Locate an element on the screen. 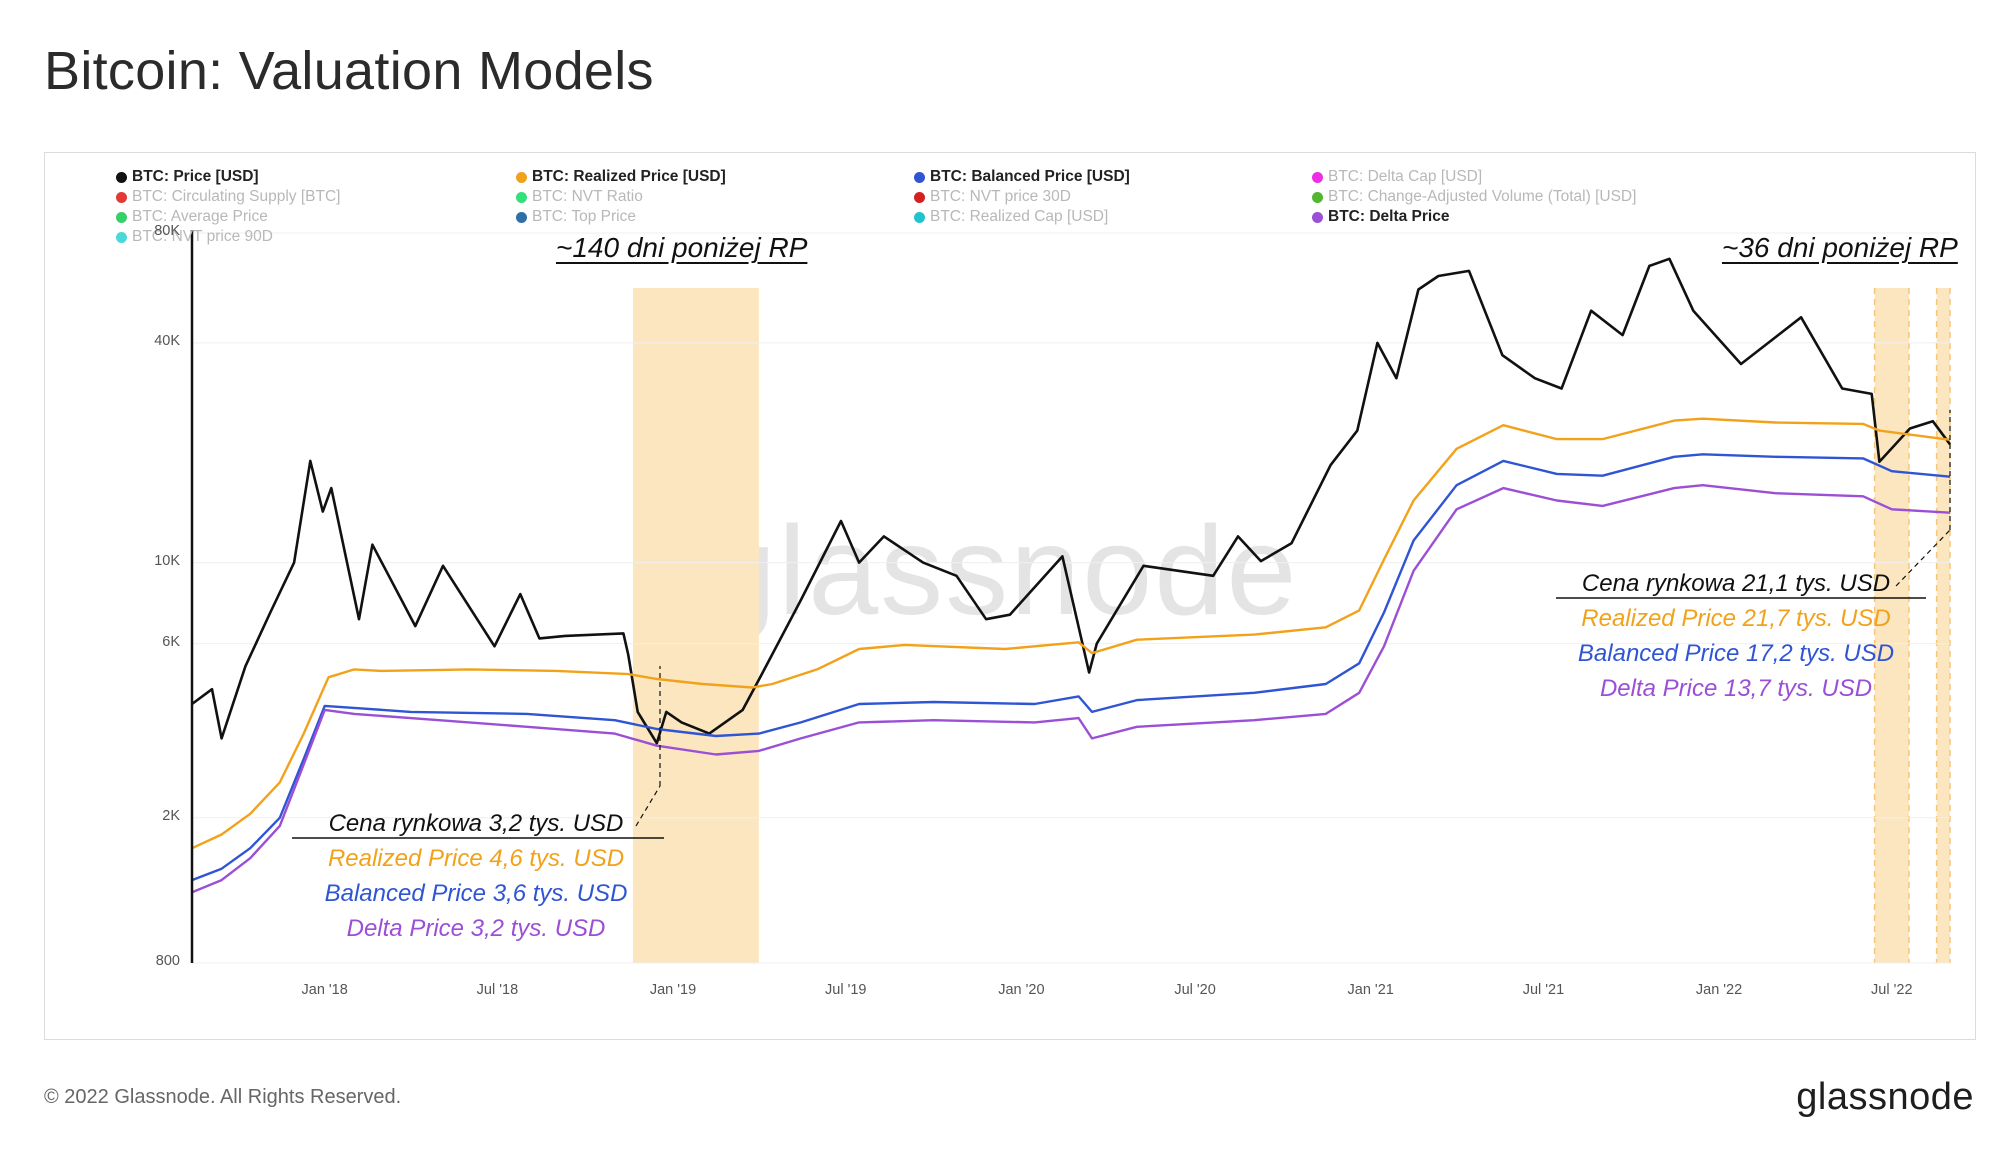  y-tick-label: 6K is located at coordinates (171, 641).